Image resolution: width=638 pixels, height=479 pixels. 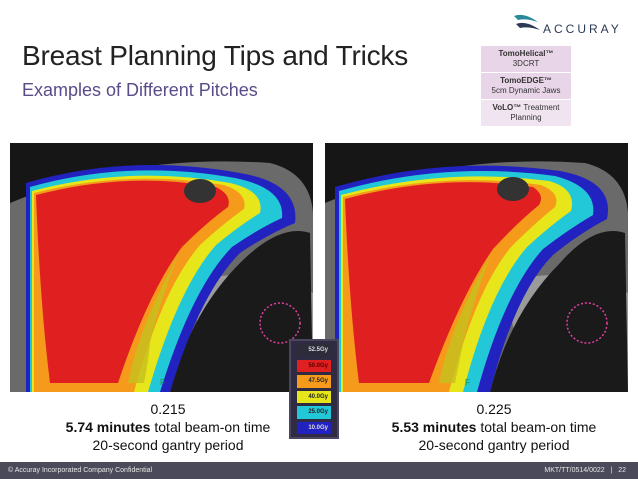 I want to click on tag-tomohelical-name: TomoHelical™, so click(x=526, y=53).